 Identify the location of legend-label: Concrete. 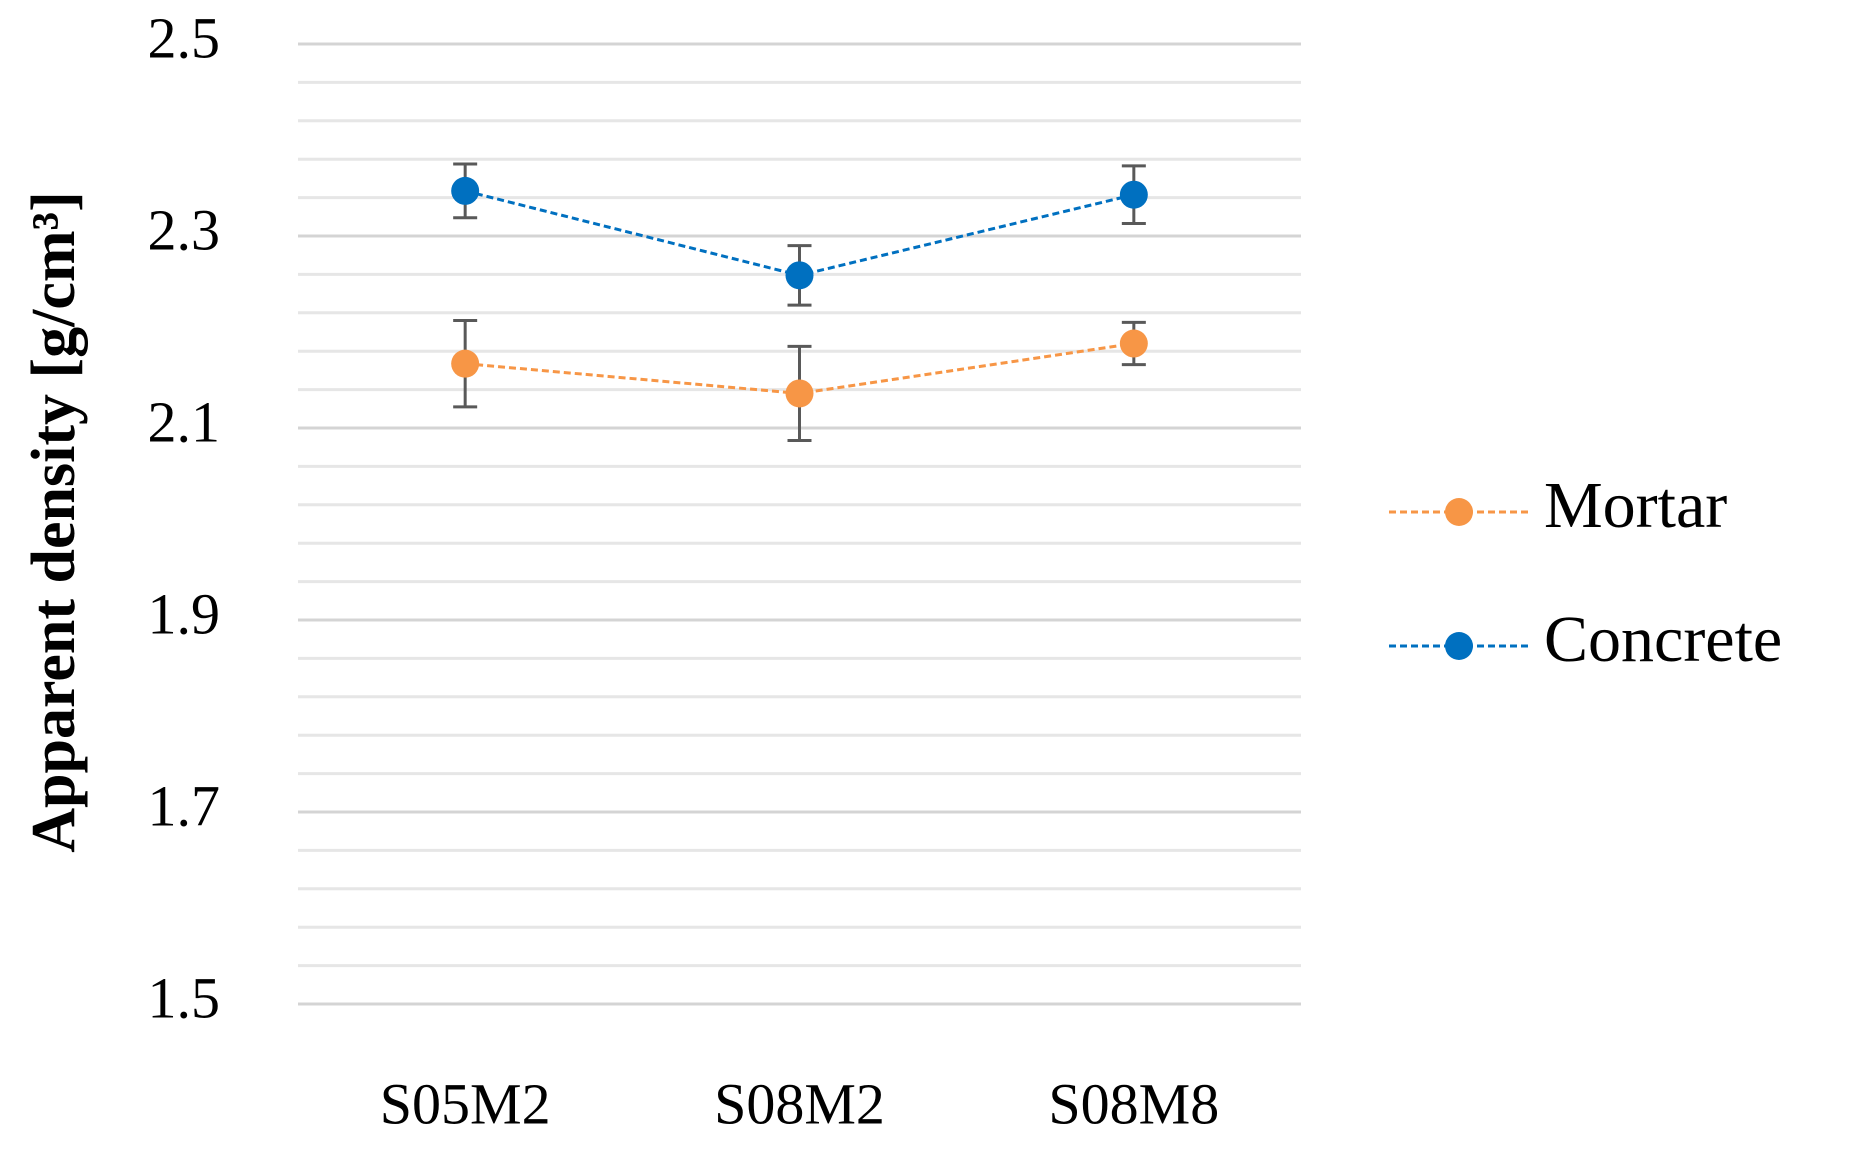
(1663, 639).